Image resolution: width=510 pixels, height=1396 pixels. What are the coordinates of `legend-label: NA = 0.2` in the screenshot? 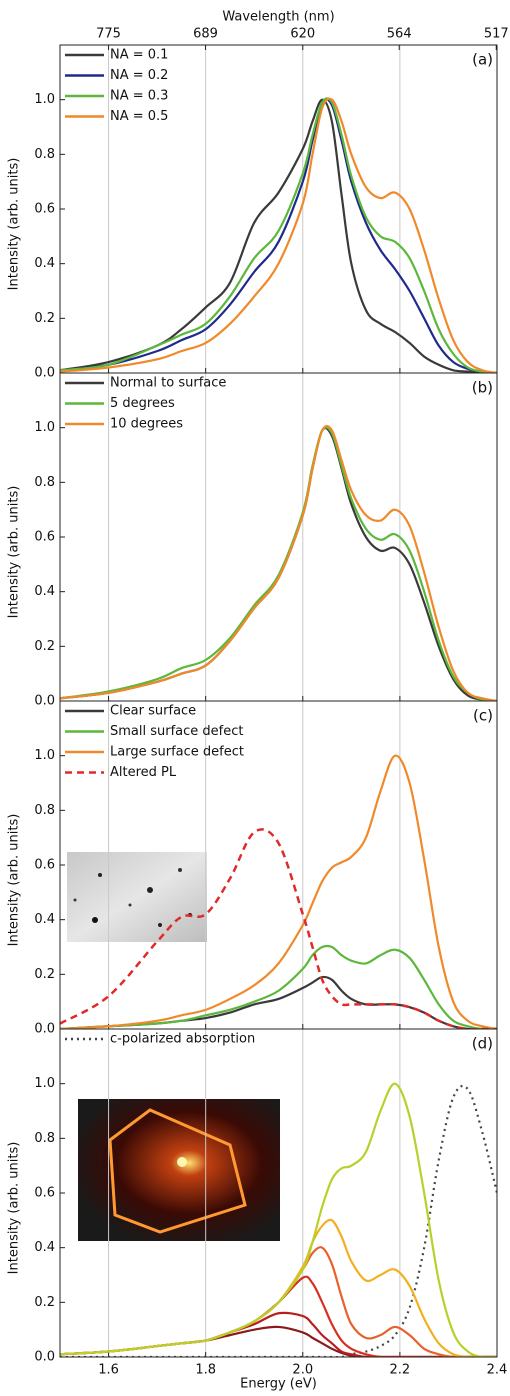 It's located at (139, 75).